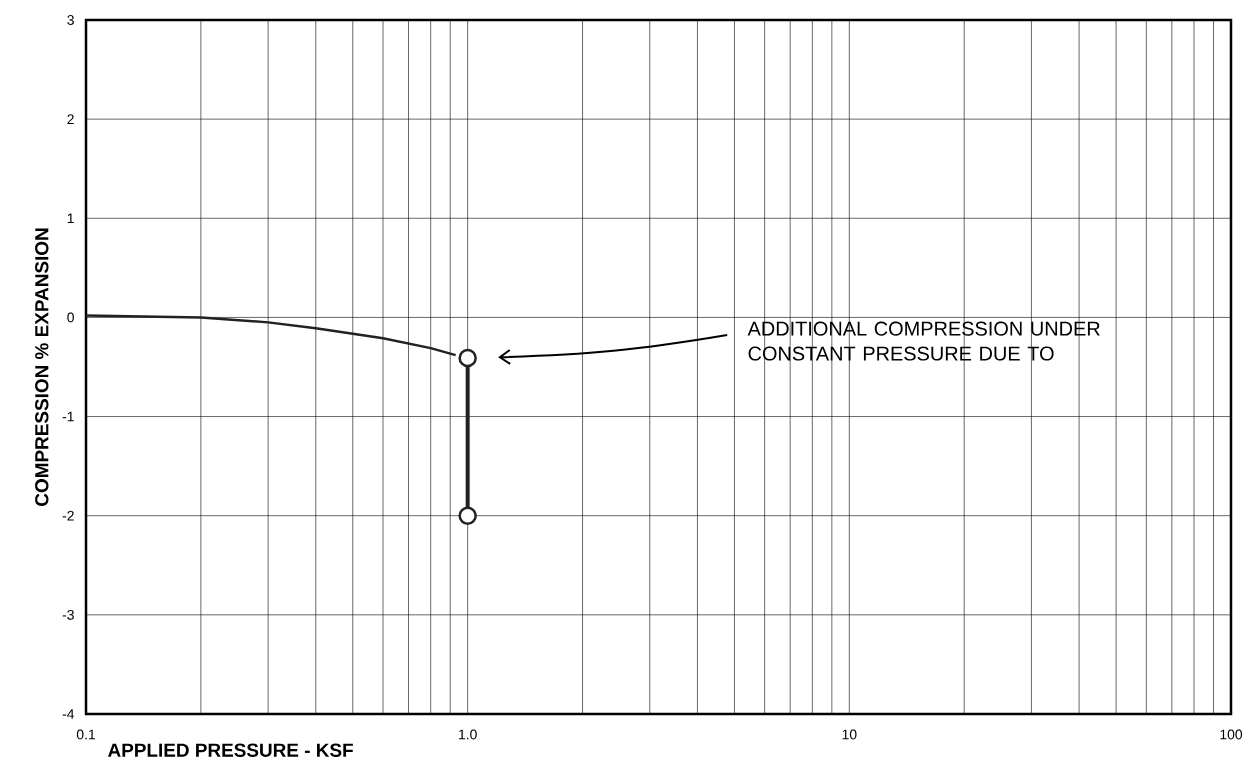  What do you see at coordinates (1231, 734) in the screenshot?
I see `x-tick-label: 100` at bounding box center [1231, 734].